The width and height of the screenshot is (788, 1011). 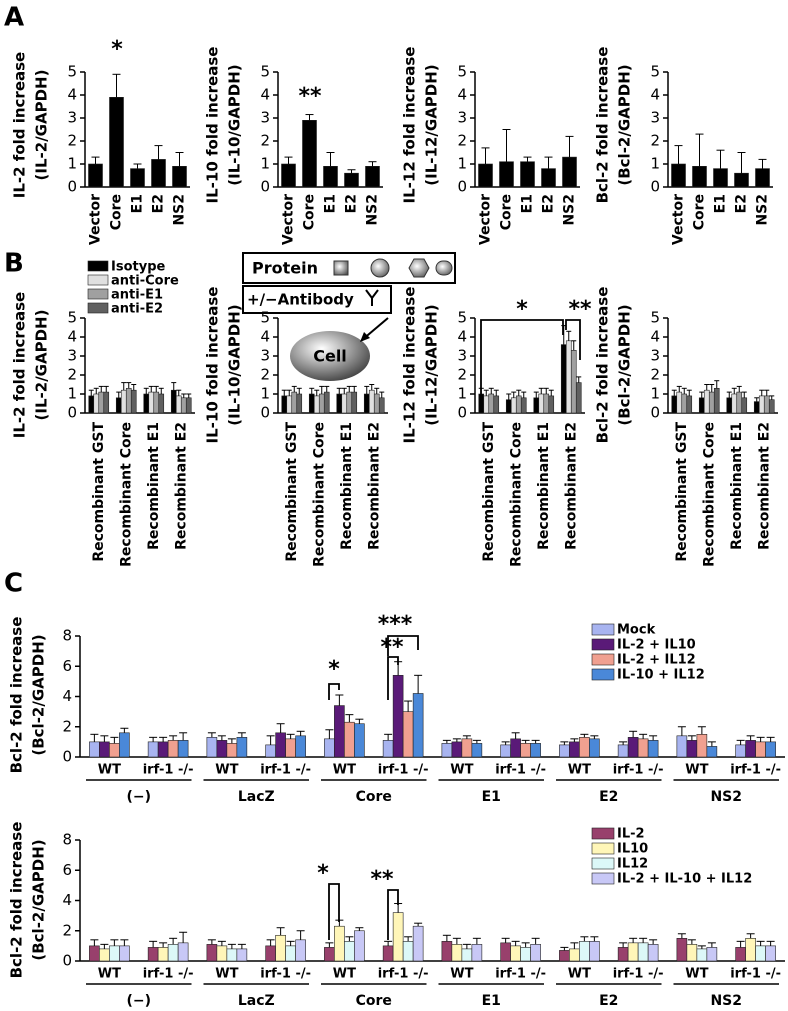 I want to click on group-label: Core, so click(x=374, y=797).